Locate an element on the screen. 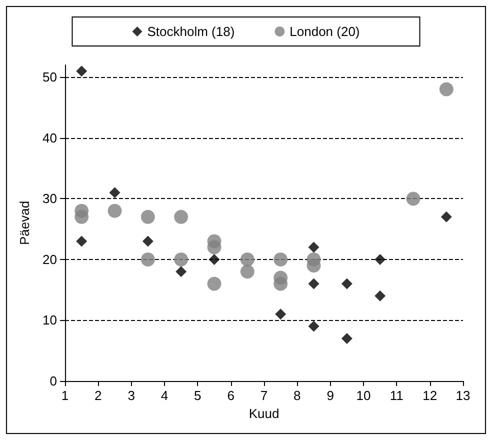 This screenshot has width=492, height=440. y-tick-label: 20 is located at coordinates (49, 259).